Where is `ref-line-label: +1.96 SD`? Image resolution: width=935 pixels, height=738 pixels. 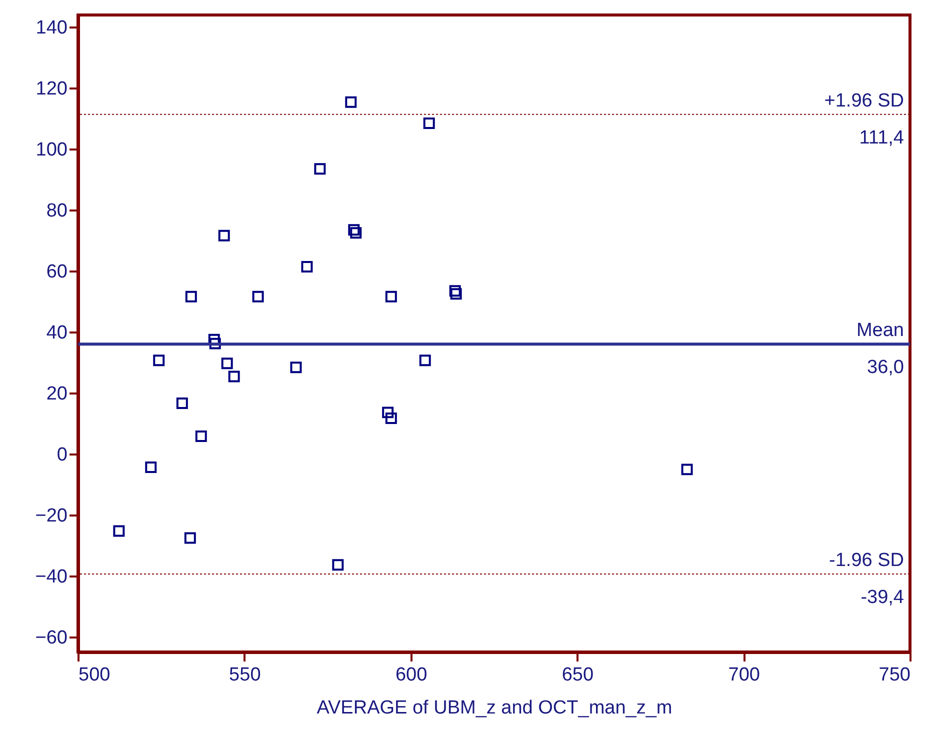
ref-line-label: +1.96 SD is located at coordinates (864, 101).